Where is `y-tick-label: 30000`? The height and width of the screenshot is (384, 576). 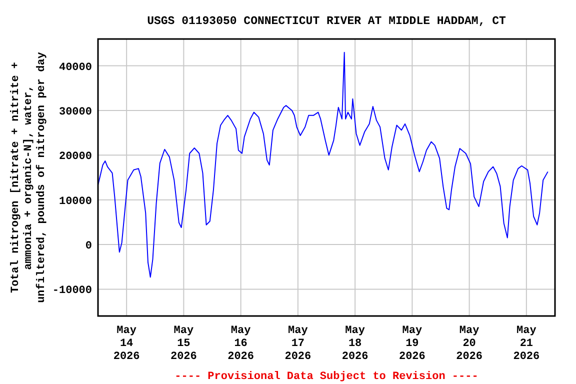 y-tick-label: 30000 is located at coordinates (75, 112).